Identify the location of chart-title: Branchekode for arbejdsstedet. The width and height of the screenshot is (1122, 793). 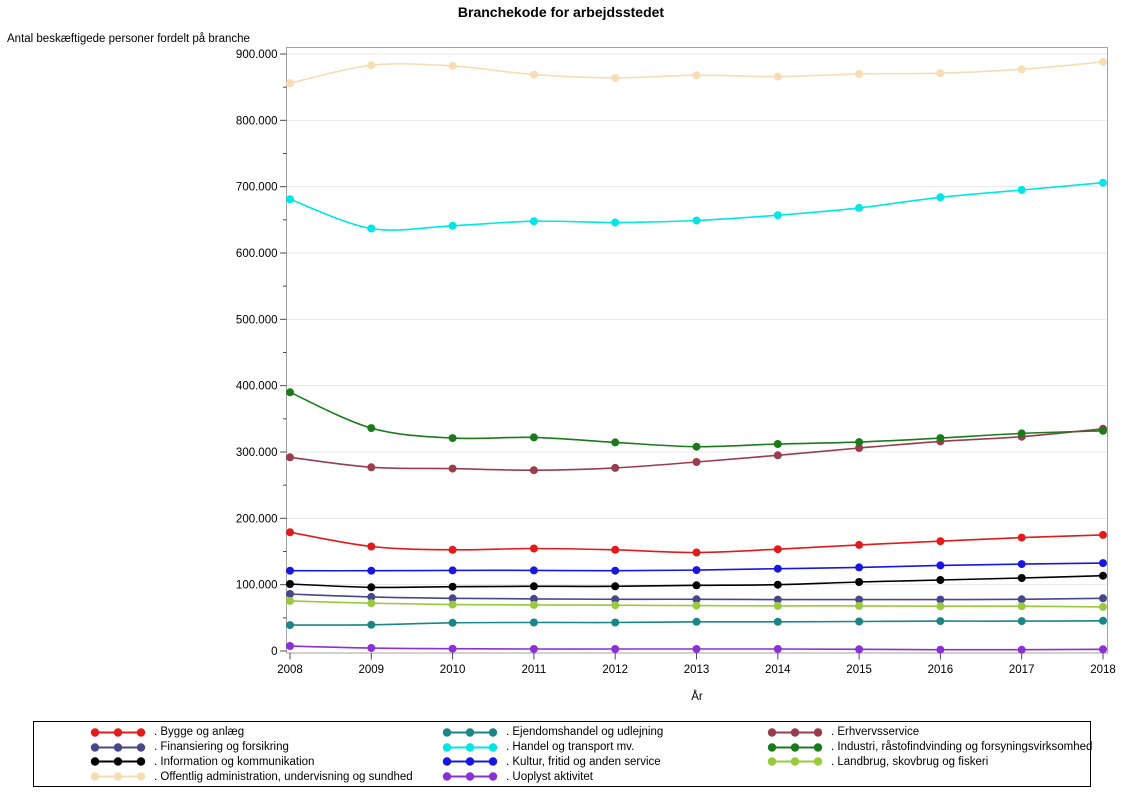
(561, 12).